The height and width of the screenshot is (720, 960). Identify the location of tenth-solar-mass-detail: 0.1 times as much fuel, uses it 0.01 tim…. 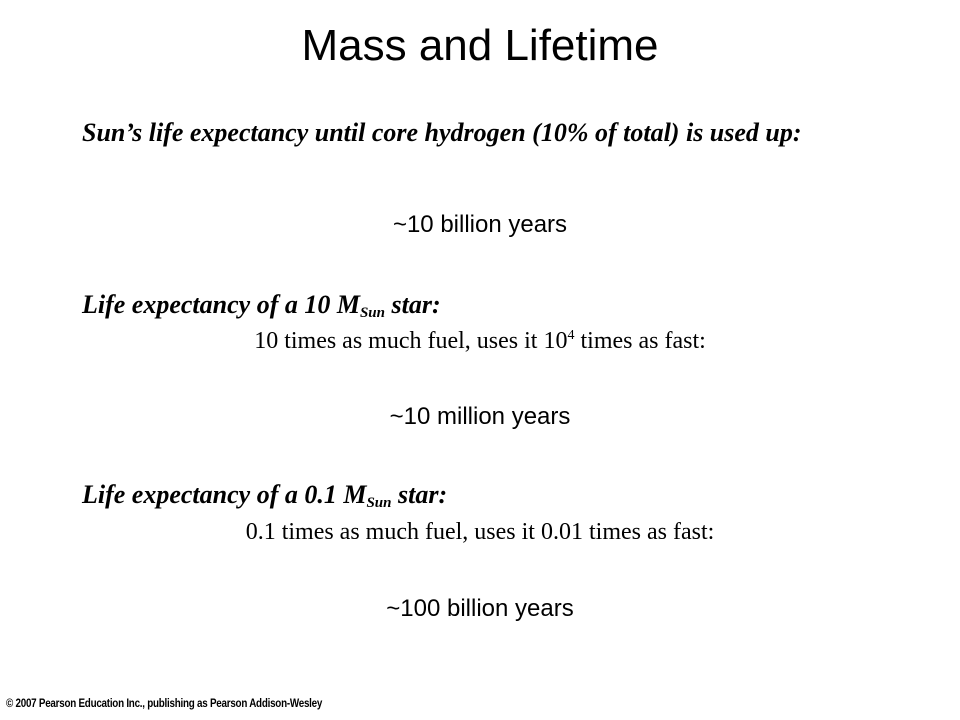
(480, 532).